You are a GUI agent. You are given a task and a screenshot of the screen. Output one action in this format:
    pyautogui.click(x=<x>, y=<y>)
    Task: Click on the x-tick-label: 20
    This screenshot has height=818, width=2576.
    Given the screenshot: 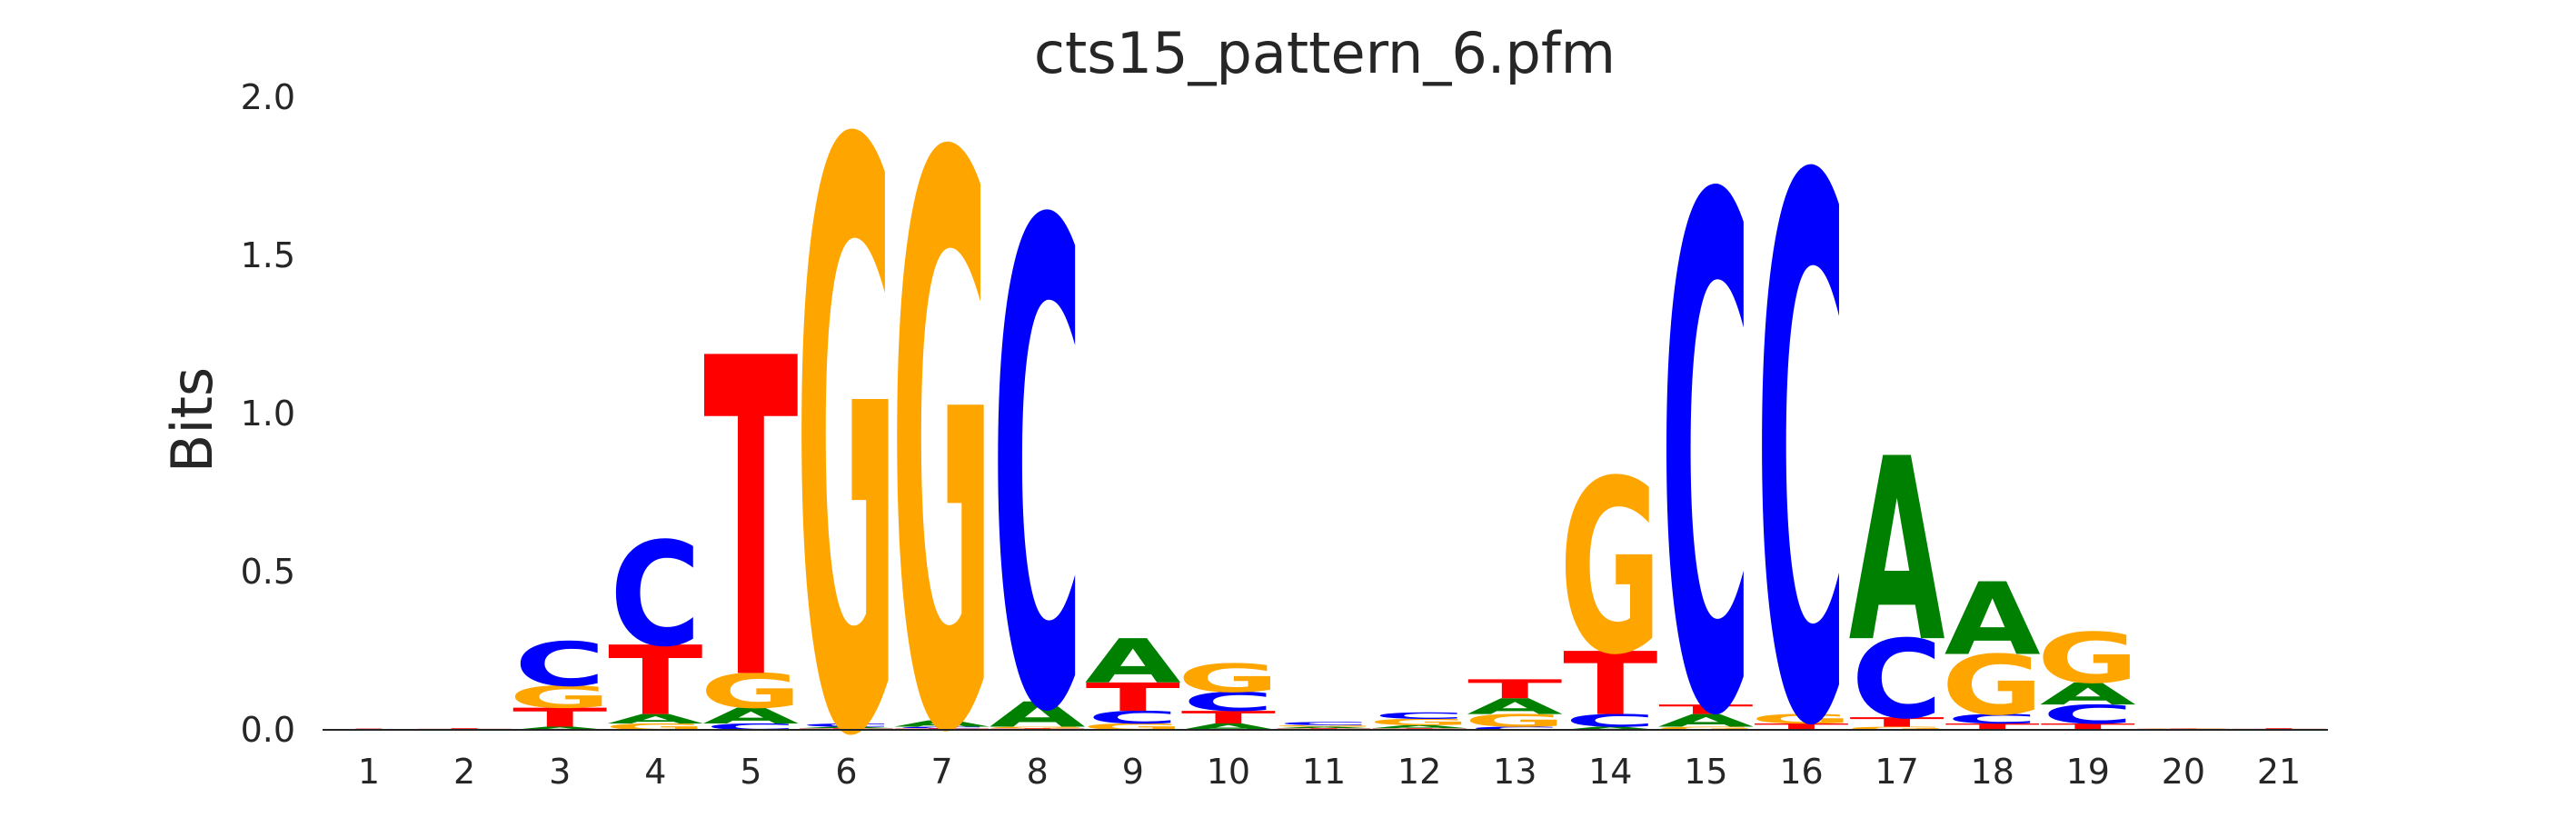 What is the action you would take?
    pyautogui.click(x=2184, y=772)
    